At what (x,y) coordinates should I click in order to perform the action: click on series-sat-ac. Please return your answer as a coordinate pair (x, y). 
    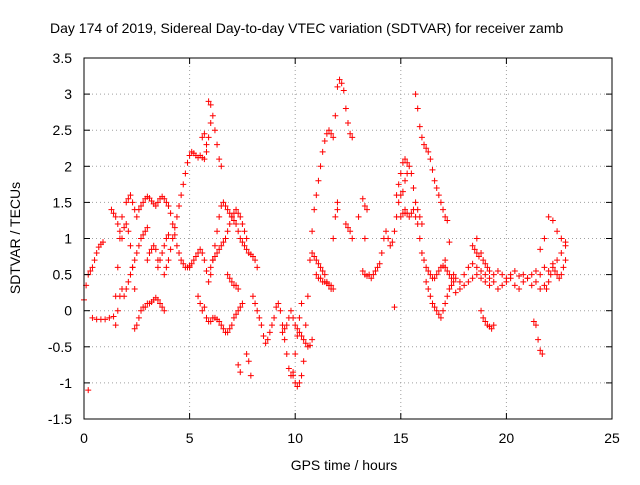
    Looking at the image, I should click on (431, 157).